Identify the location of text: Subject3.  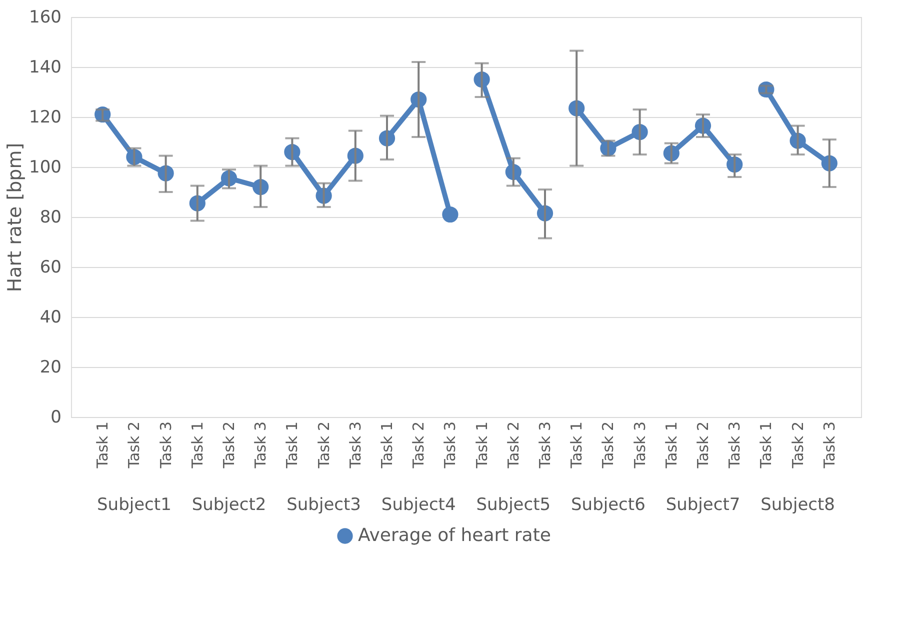
(323, 505).